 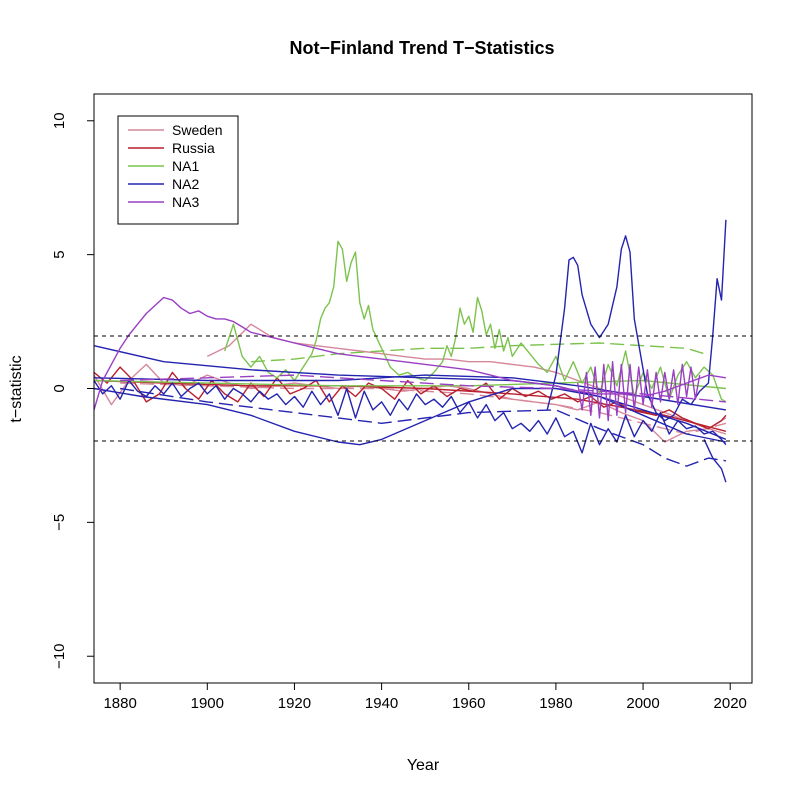 I want to click on legend: Sweden Russia NA1 NA2 NA3, so click(x=178, y=170).